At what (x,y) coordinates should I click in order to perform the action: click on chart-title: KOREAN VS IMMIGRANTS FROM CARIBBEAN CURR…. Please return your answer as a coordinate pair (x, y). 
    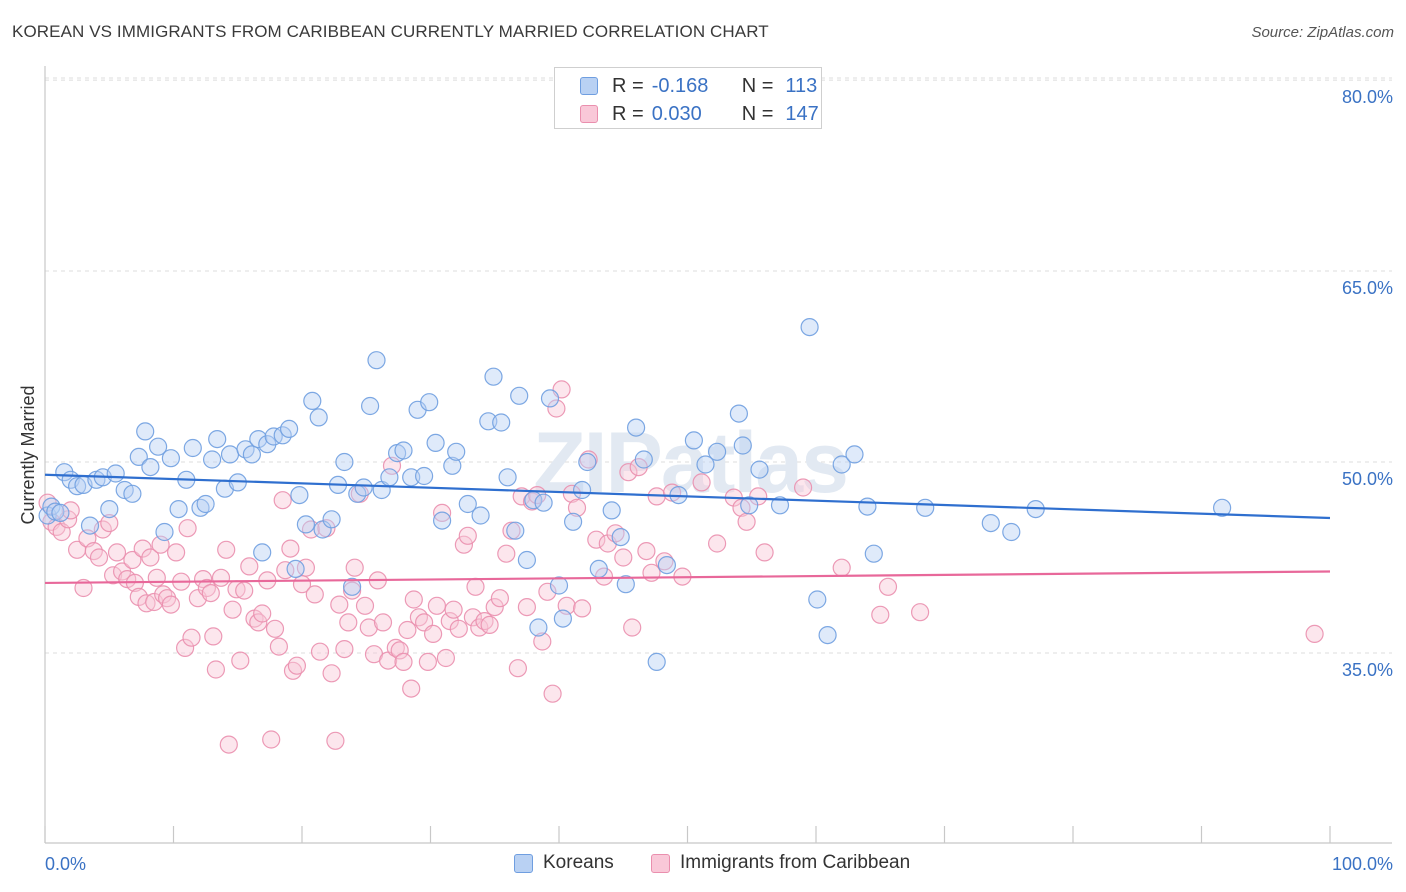
    Looking at the image, I should click on (390, 31).